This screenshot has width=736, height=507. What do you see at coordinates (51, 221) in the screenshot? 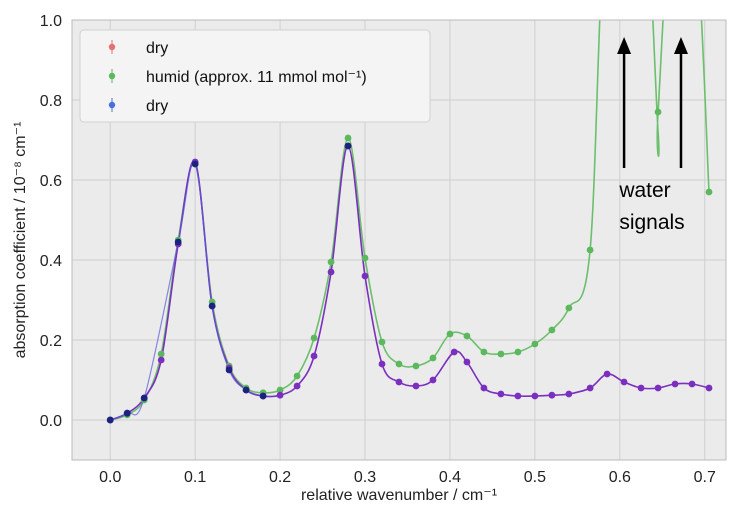
I see `y-axis-ticks: 0.0 0.2 0.4 0.6 0.8 1.0` at bounding box center [51, 221].